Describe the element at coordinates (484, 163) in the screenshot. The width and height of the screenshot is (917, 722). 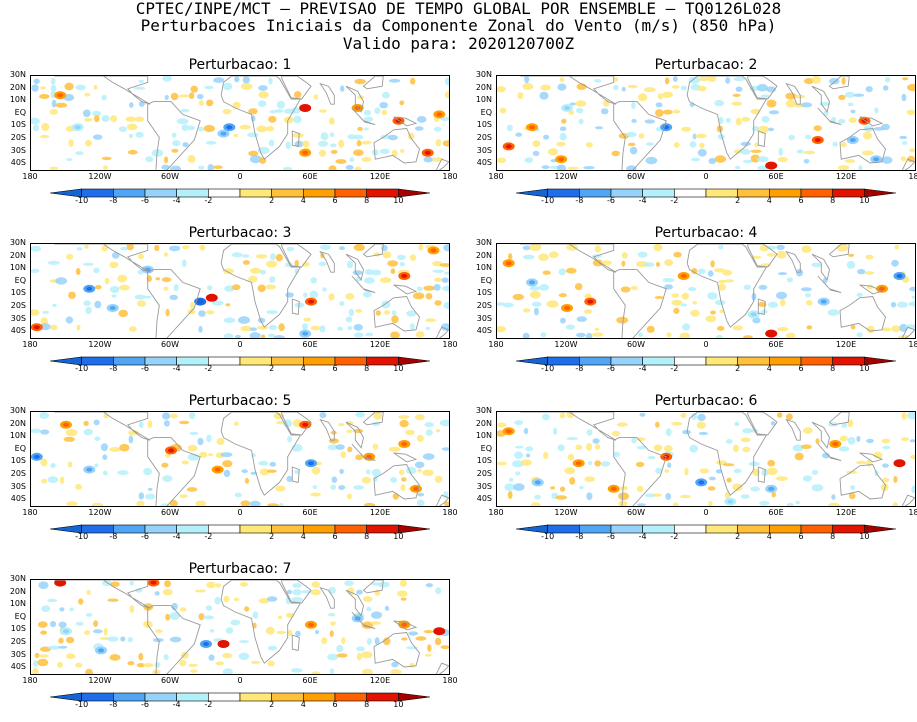
I see `y-tick-label: 40S` at that location.